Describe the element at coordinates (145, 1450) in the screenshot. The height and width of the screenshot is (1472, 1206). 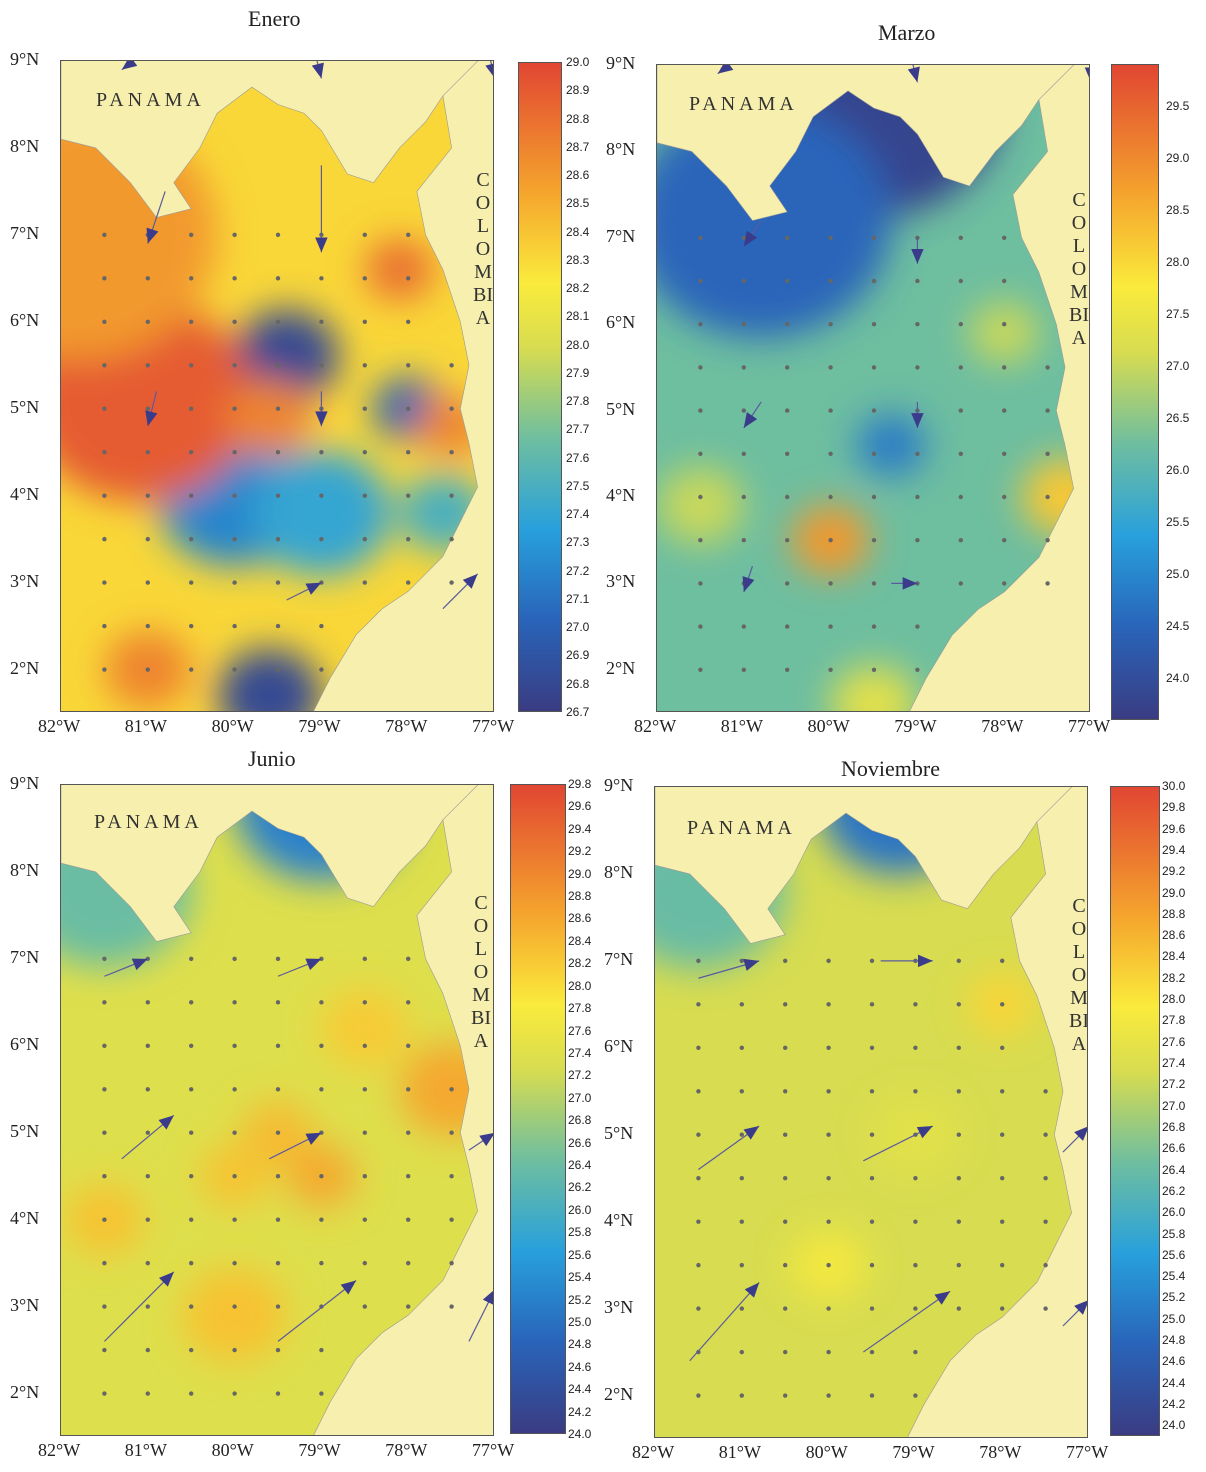
I see `longitude-tick-label: 81°W` at that location.